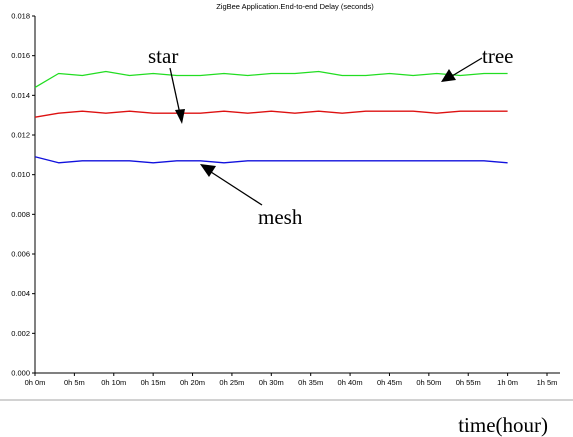  What do you see at coordinates (208, 170) in the screenshot?
I see `annotation-mesh-arrowhead` at bounding box center [208, 170].